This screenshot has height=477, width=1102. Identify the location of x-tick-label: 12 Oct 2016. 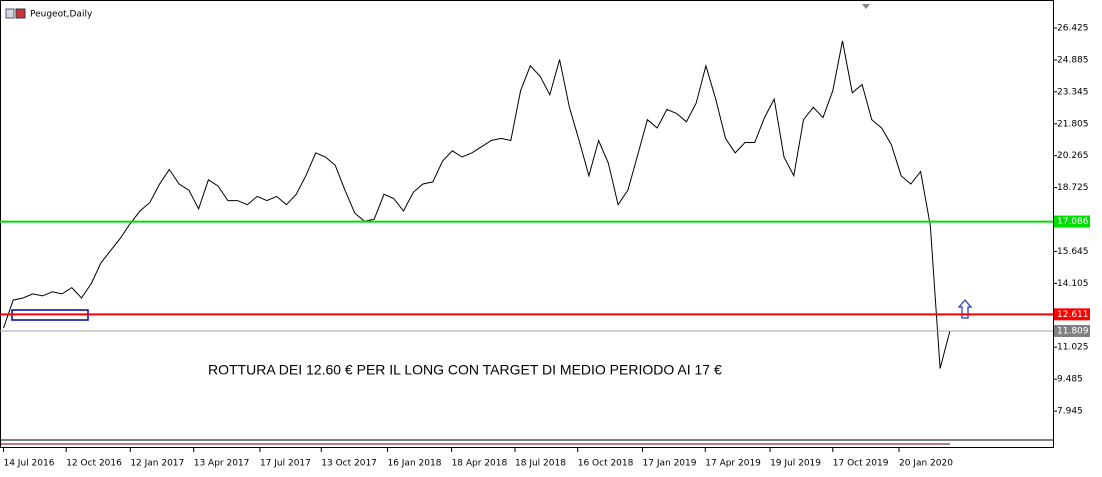
(94, 464).